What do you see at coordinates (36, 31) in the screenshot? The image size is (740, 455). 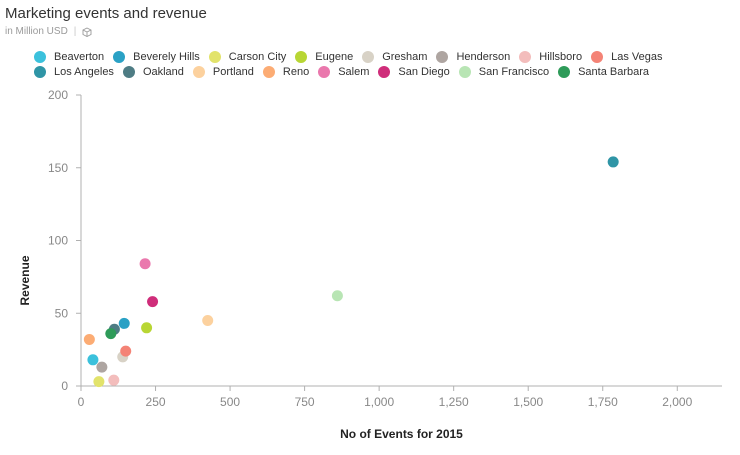 I see `chart-subtitle: in Million USD` at bounding box center [36, 31].